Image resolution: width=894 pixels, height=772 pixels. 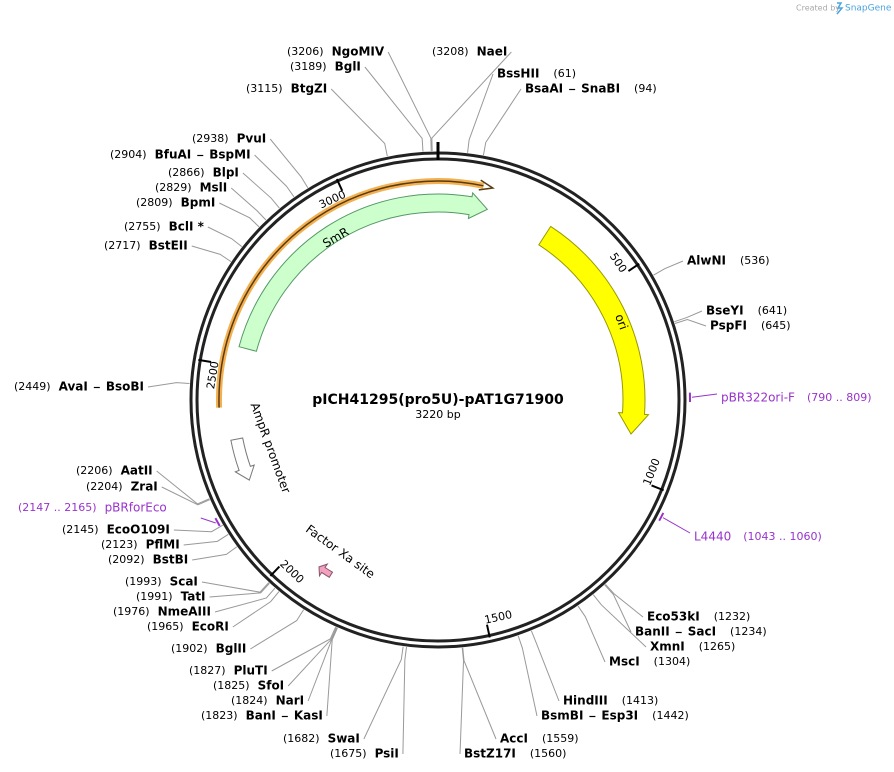 I want to click on enzyme-name: PsiI, so click(x=387, y=754).